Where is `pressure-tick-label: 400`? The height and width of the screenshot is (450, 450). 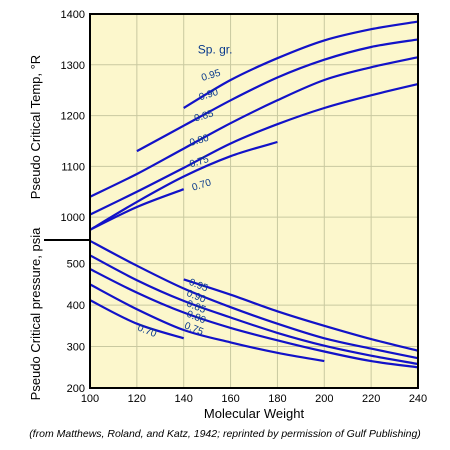
pressure-tick-label: 400 is located at coordinates (76, 306).